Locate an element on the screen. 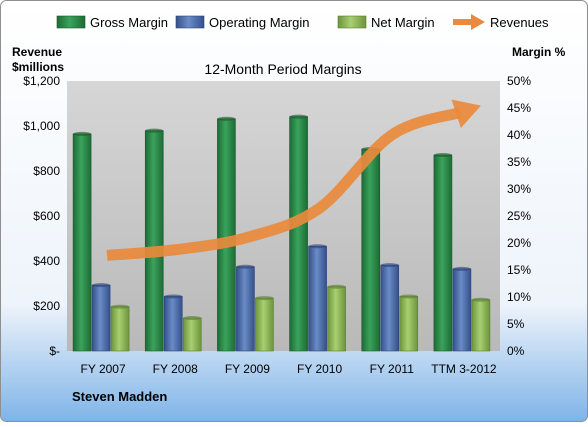 The width and height of the screenshot is (588, 427). category-label: FY 2009 is located at coordinates (247, 369).